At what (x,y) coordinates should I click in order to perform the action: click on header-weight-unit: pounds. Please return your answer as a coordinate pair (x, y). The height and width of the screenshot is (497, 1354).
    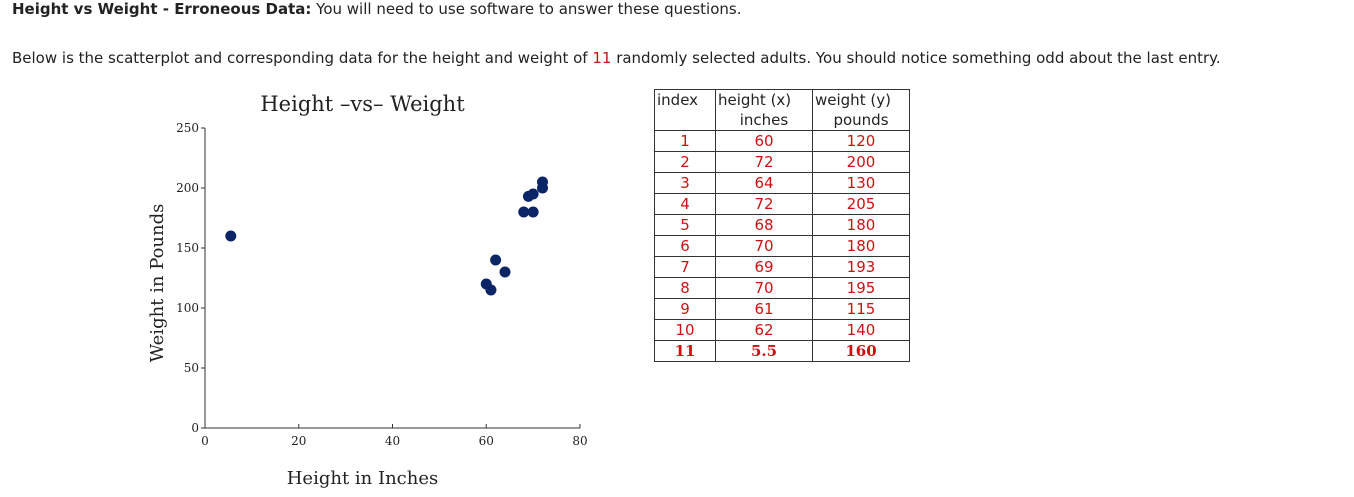
    Looking at the image, I should click on (861, 120).